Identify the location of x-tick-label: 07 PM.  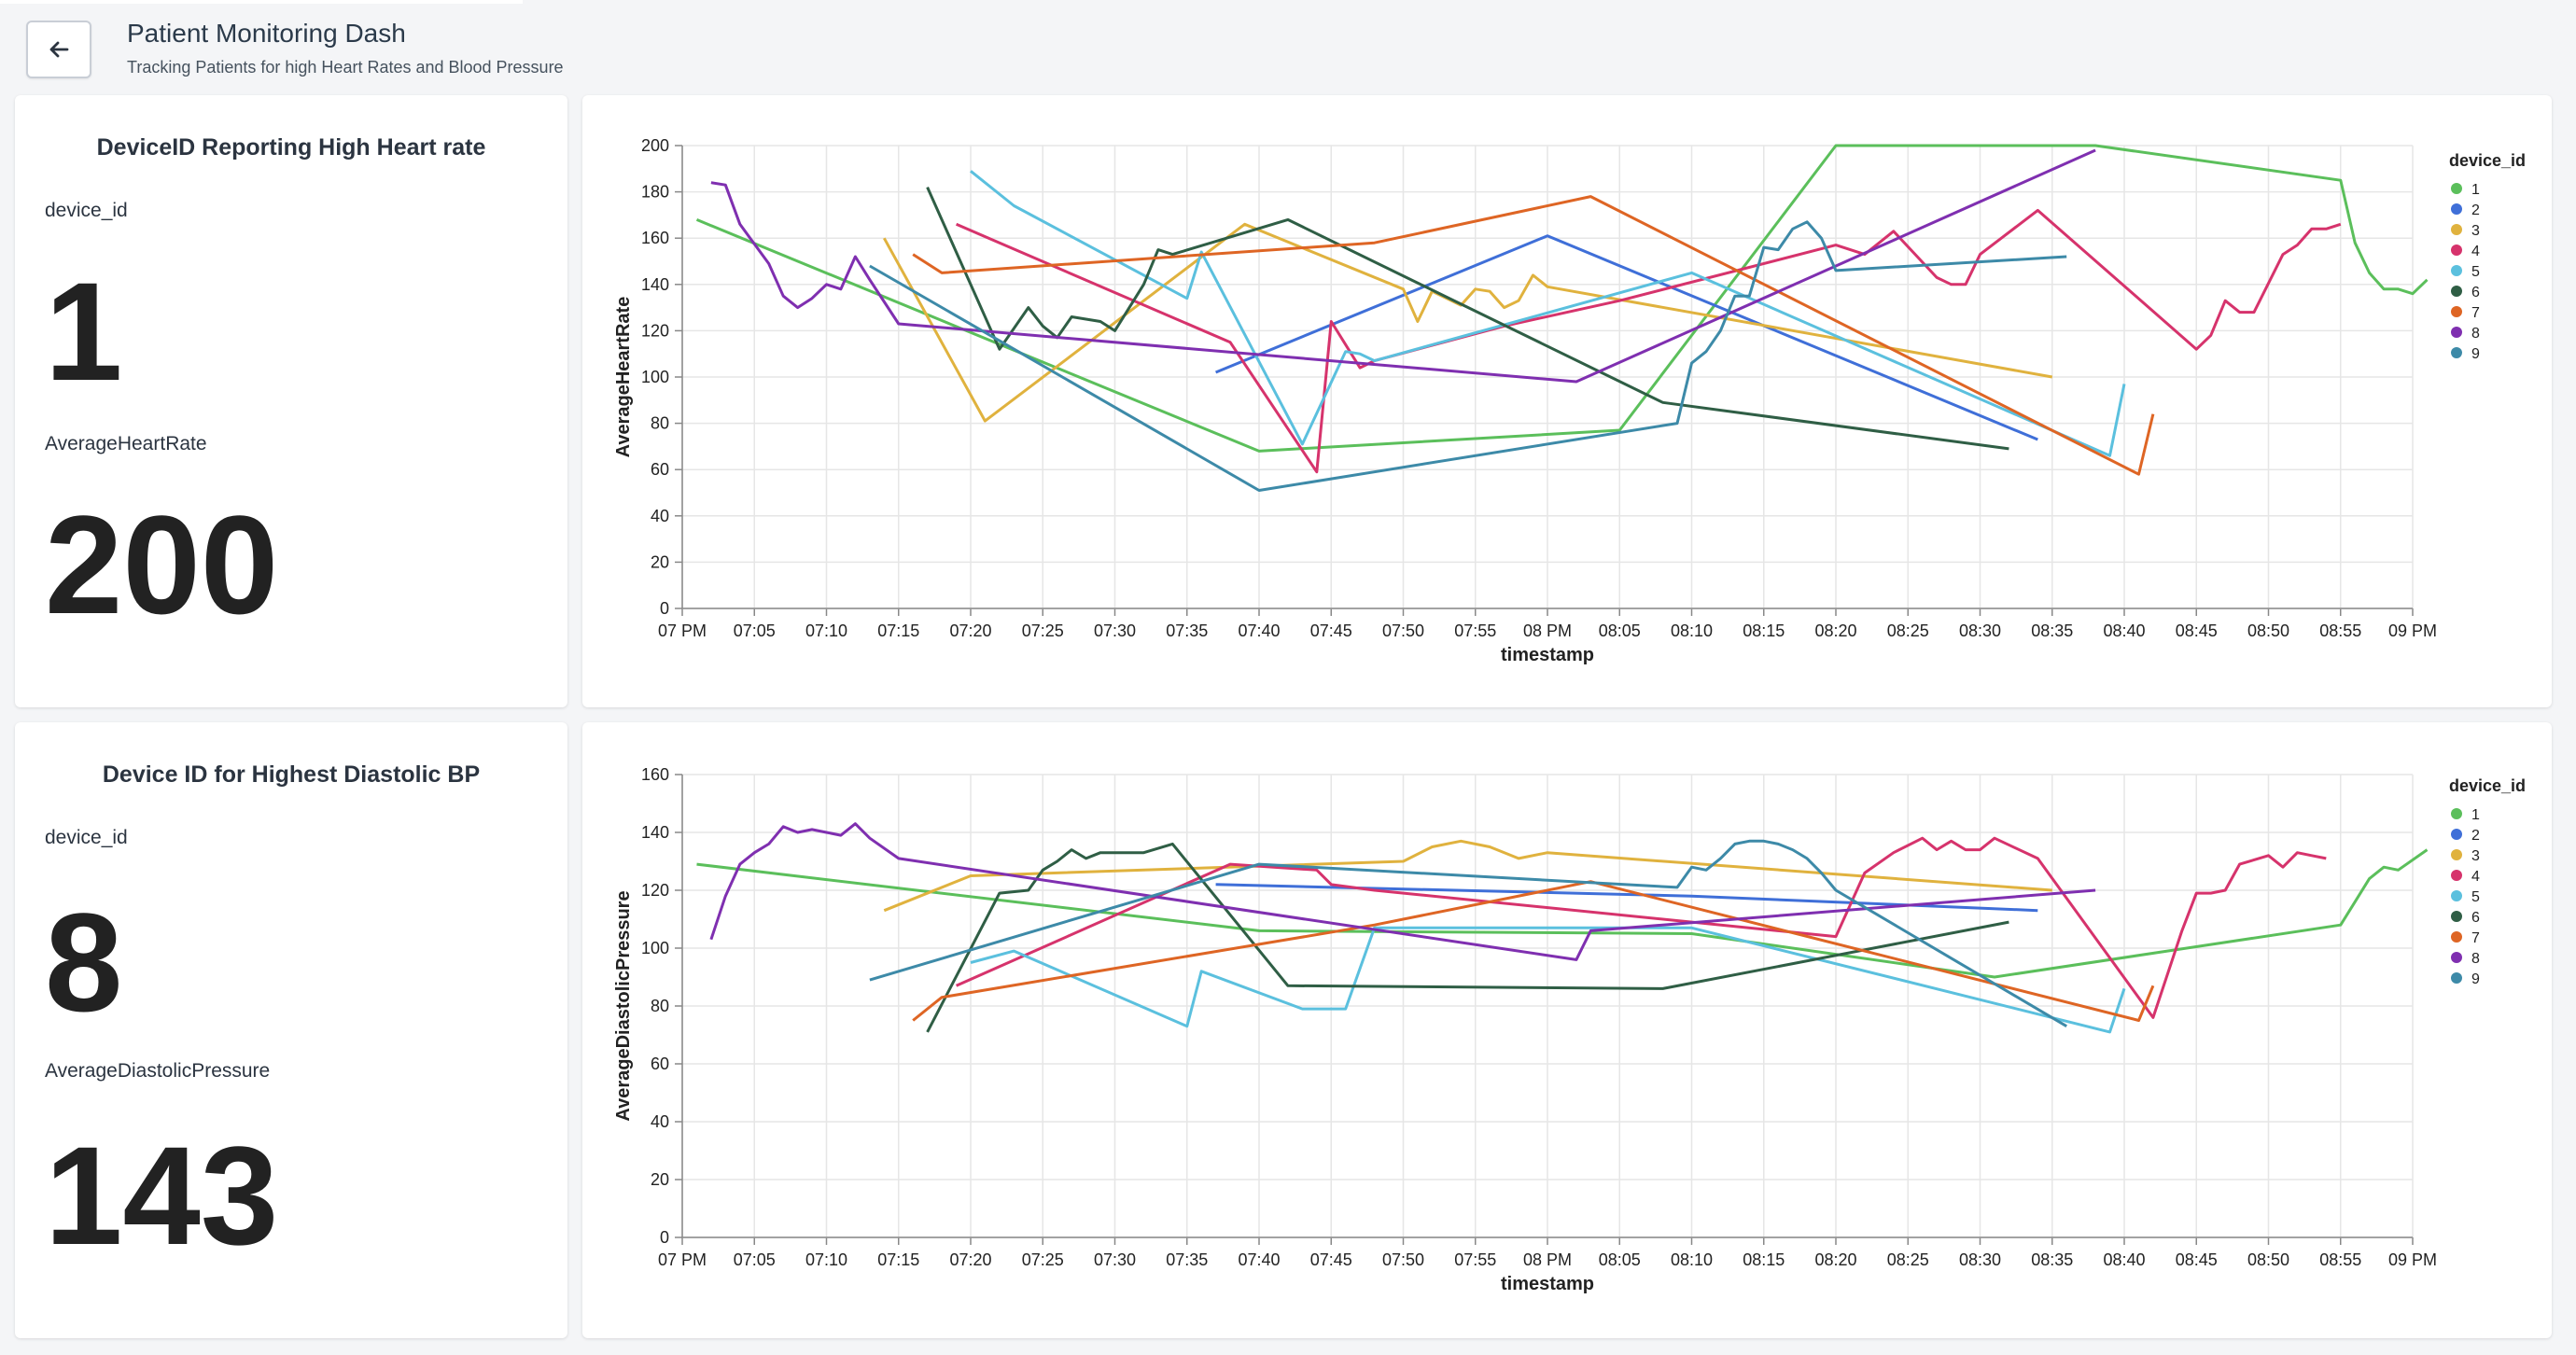
(682, 631).